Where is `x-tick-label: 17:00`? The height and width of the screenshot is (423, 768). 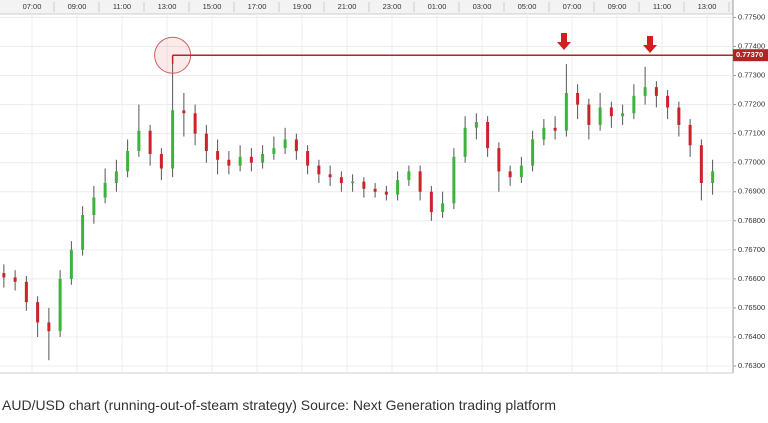
x-tick-label: 17:00 is located at coordinates (257, 6).